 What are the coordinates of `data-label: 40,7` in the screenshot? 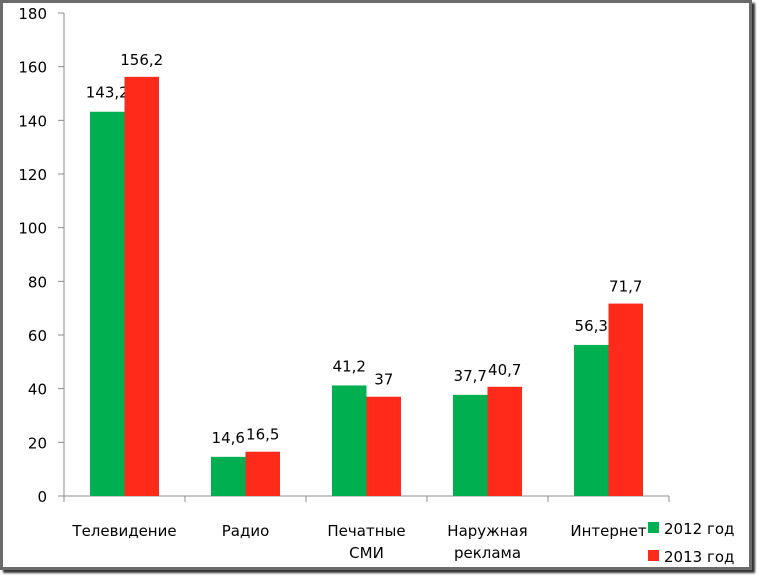 It's located at (504, 370).